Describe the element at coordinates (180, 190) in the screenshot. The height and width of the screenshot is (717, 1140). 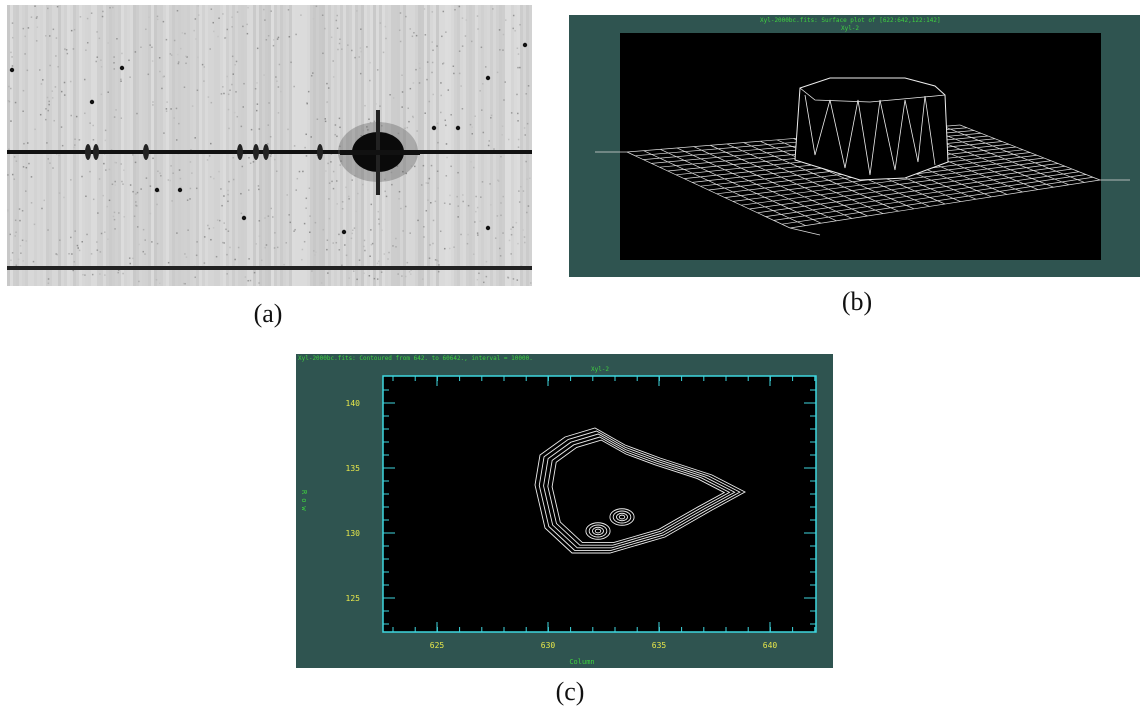
I see `dot` at that location.